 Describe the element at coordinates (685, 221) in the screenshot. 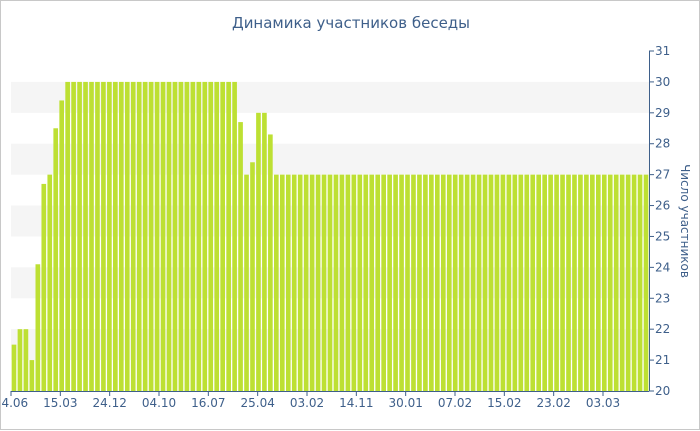

I see `y-axis-label: Число участников` at that location.